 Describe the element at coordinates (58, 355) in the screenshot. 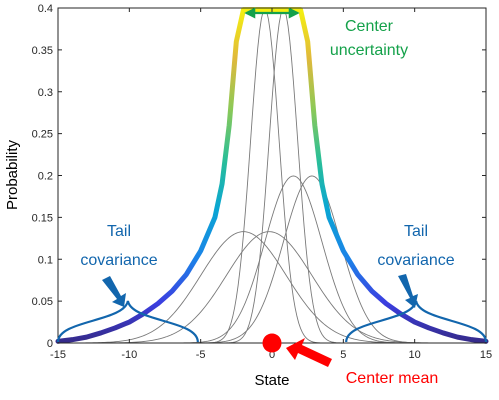

I see `x-tick-label: -15` at that location.